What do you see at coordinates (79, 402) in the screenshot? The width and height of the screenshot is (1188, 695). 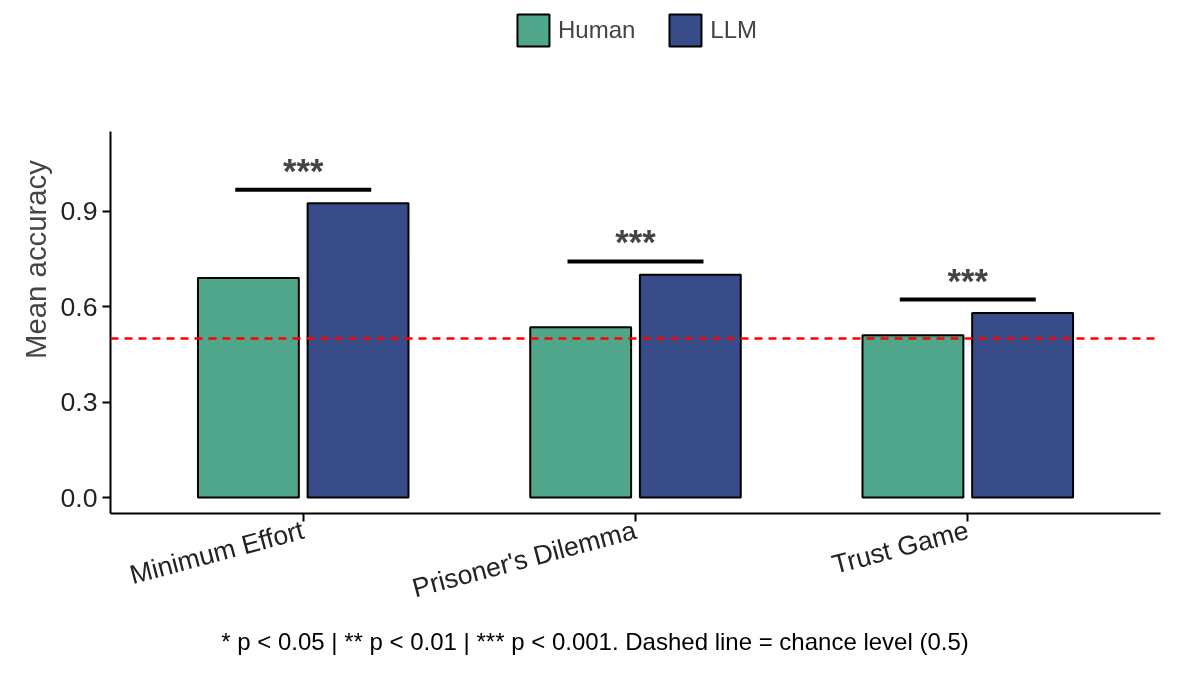 I see `y-tick-label: 0.3` at bounding box center [79, 402].